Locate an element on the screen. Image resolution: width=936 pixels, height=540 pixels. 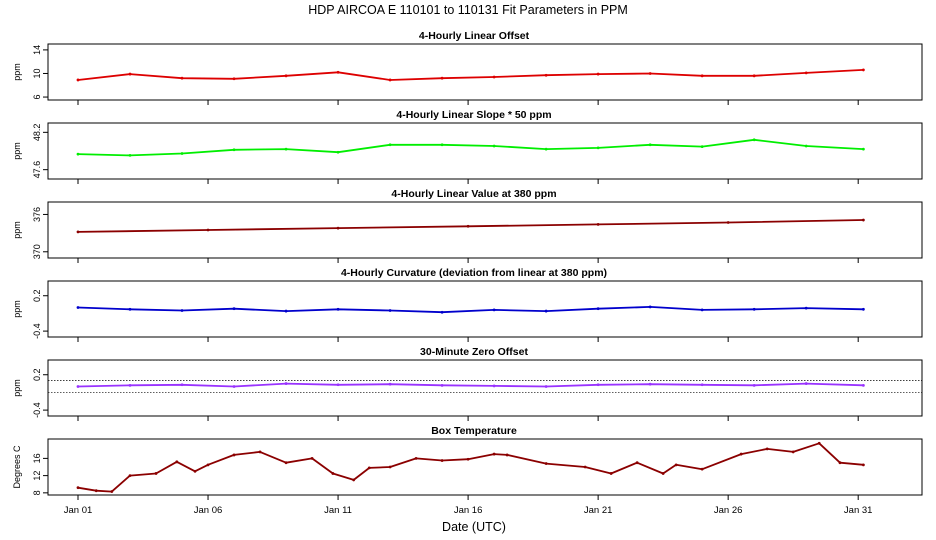
panel-6: Box Temperature Degrees C 8 12 16 is located at coordinates (467, 462).